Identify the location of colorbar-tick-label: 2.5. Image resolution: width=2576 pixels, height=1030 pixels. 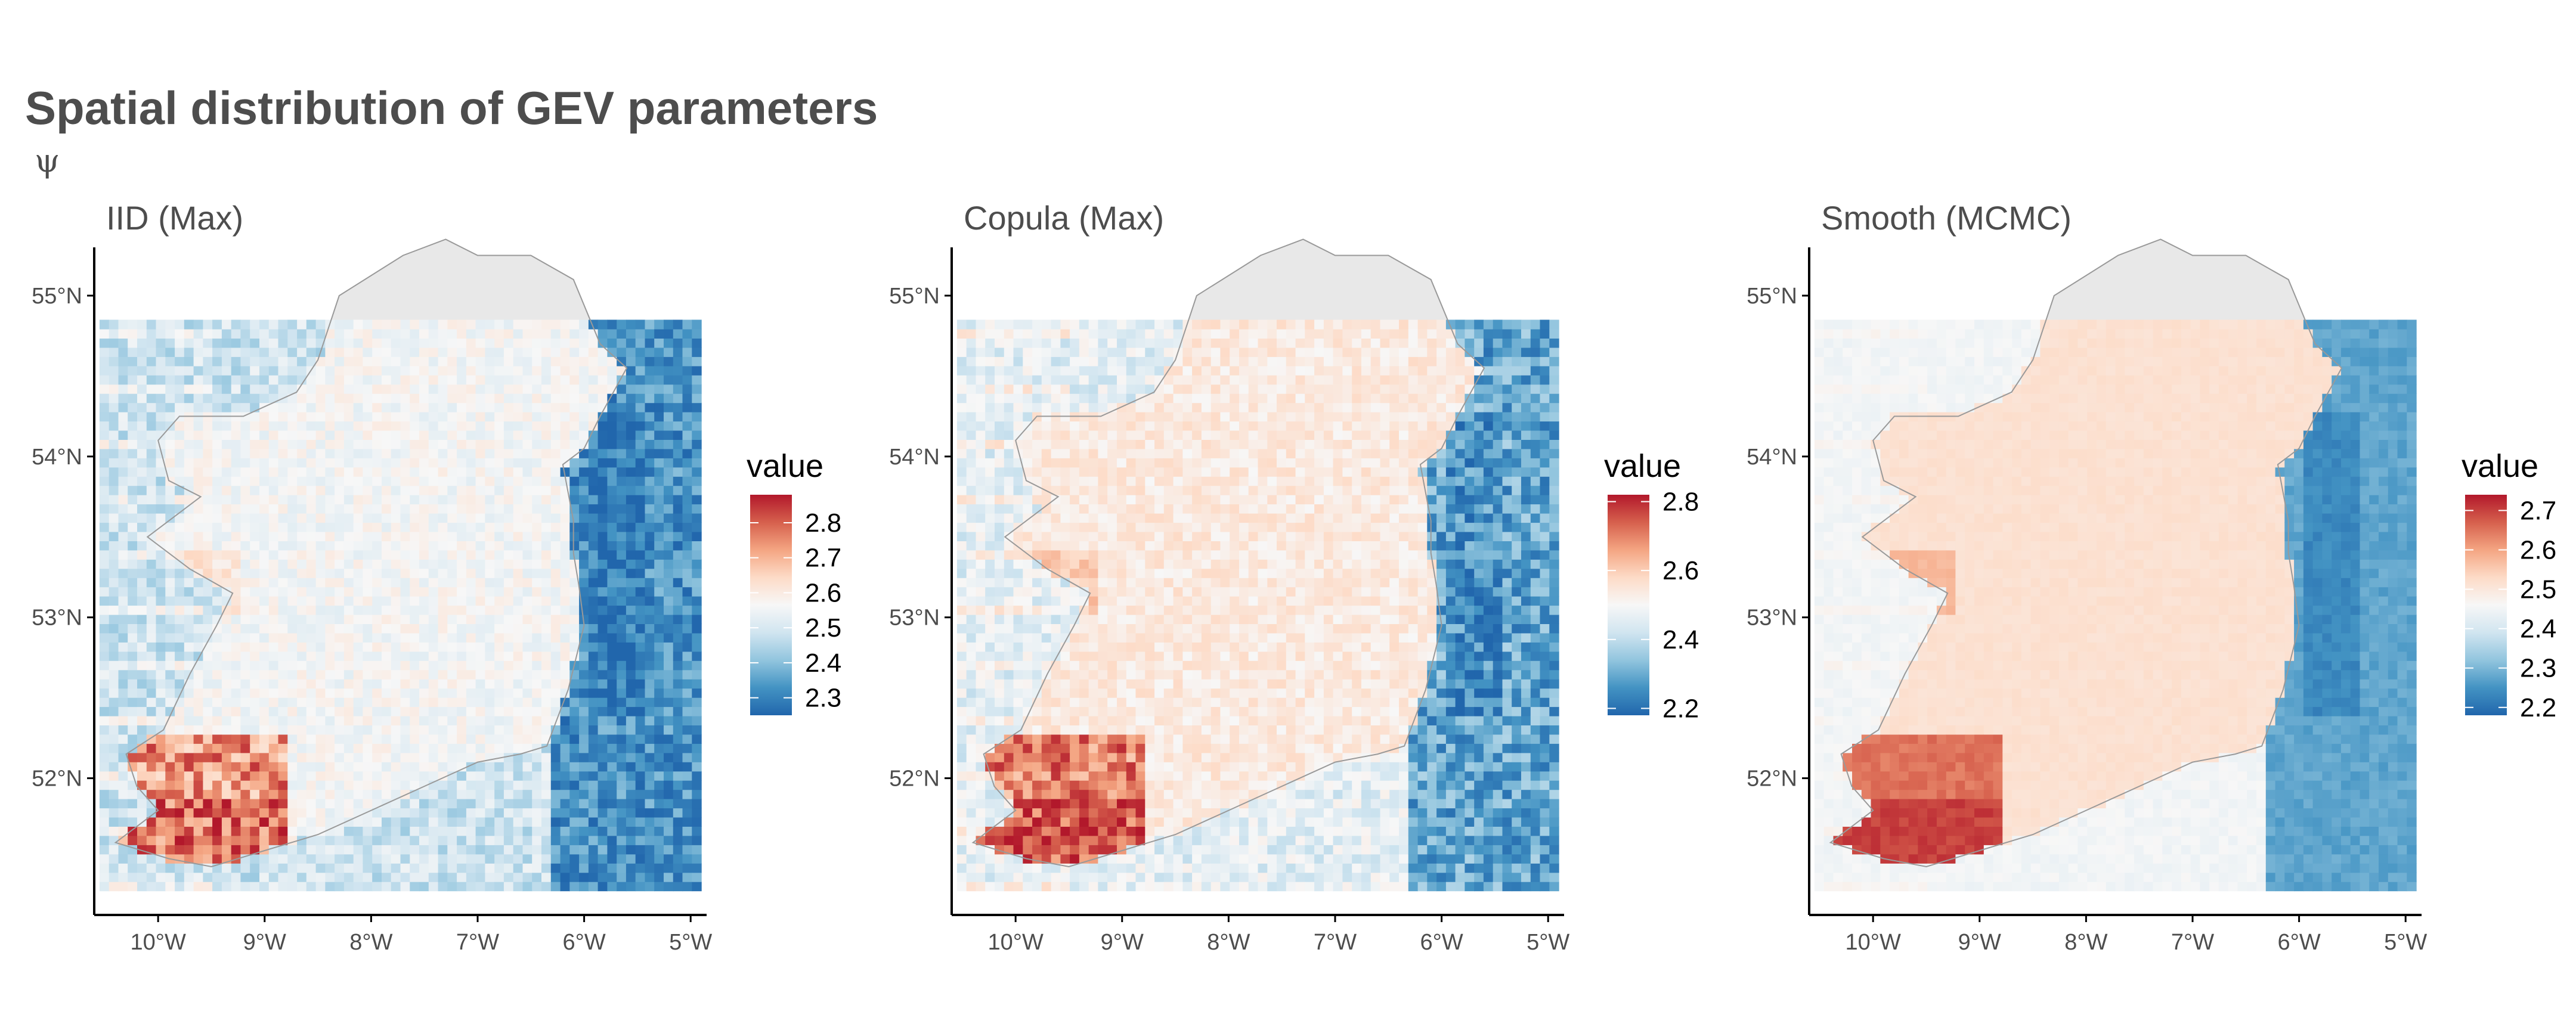
(823, 628).